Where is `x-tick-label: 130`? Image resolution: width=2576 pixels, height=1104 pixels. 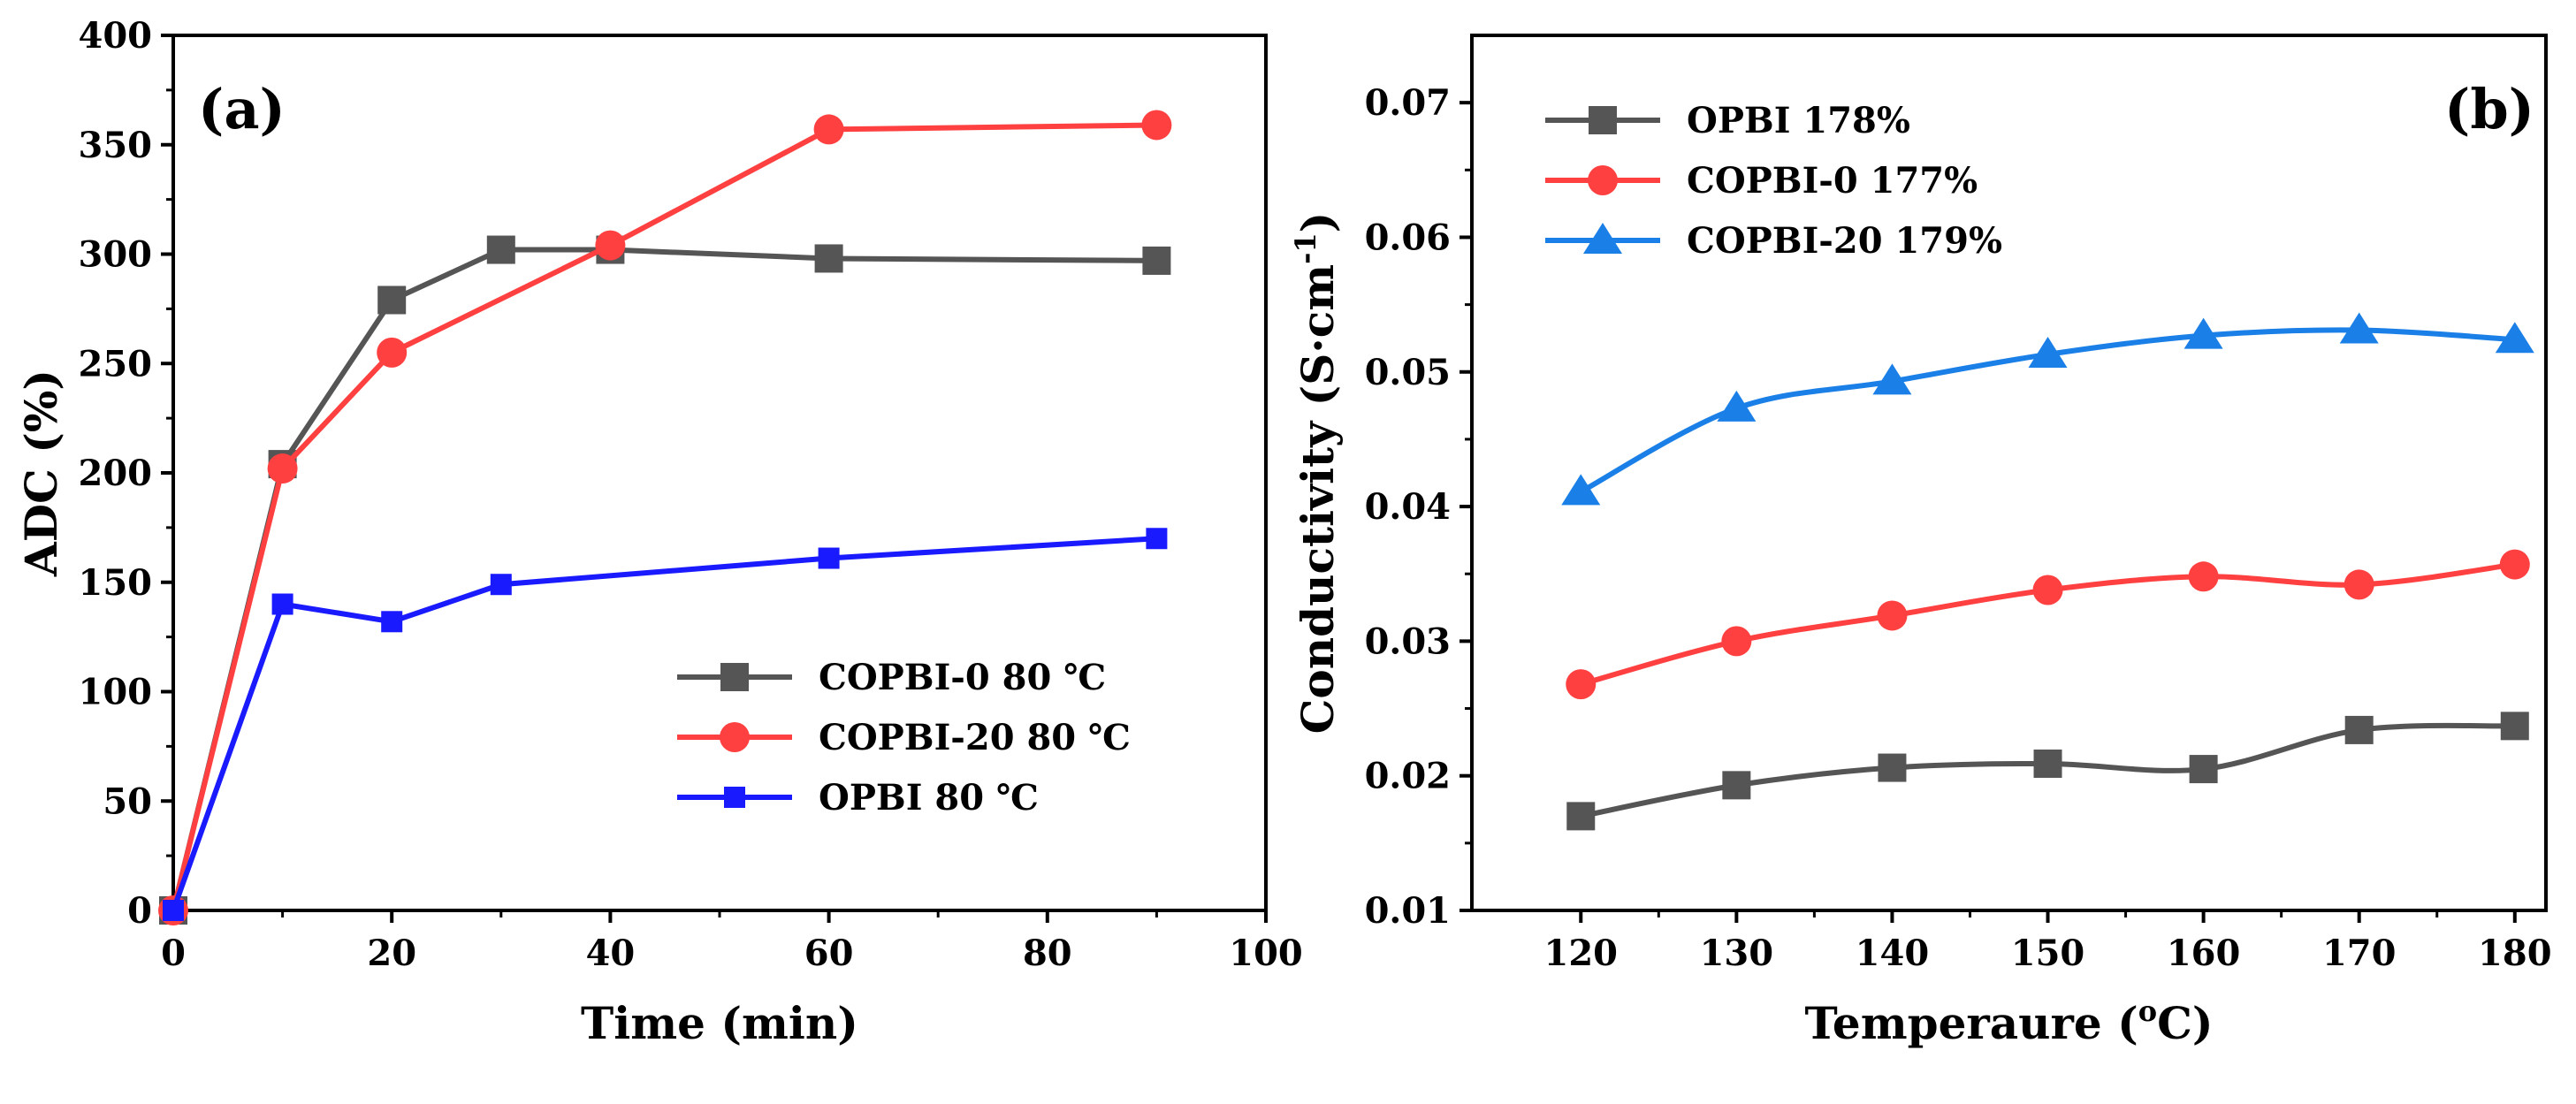 x-tick-label: 130 is located at coordinates (1737, 953).